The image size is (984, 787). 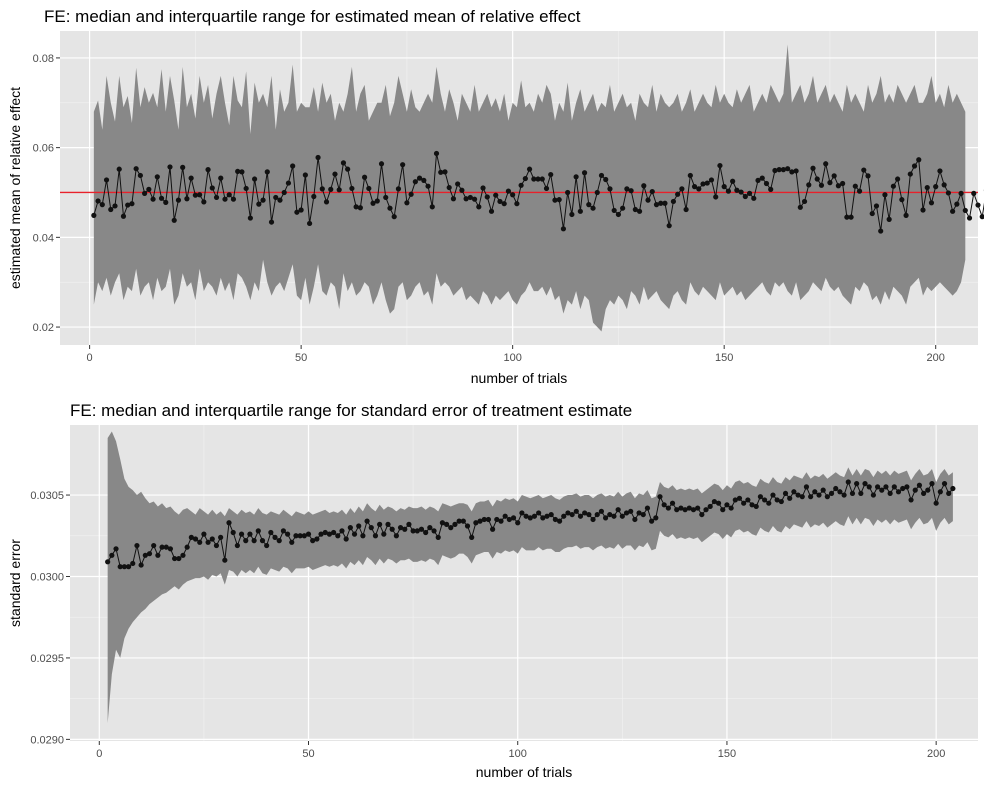 I want to click on y-tick-label: 0.04, so click(x=43, y=238).